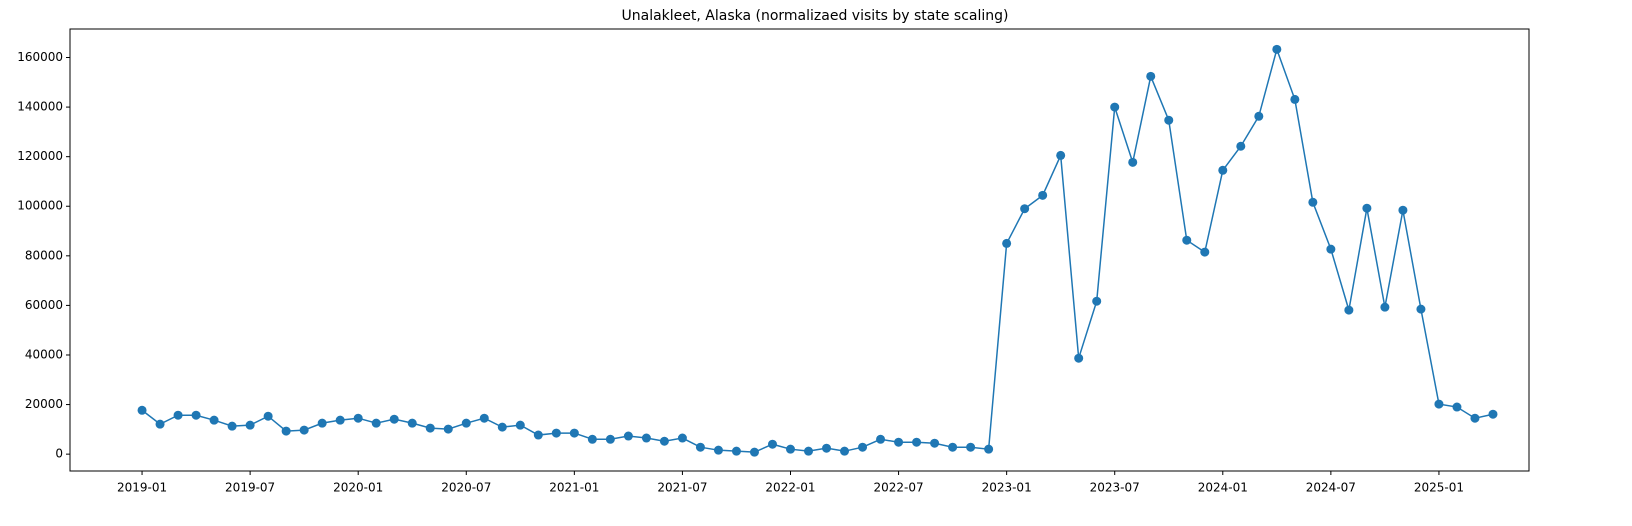 Image resolution: width=1632 pixels, height=526 pixels. Describe the element at coordinates (1223, 488) in the screenshot. I see `x-tick-label: 2024-01` at that location.